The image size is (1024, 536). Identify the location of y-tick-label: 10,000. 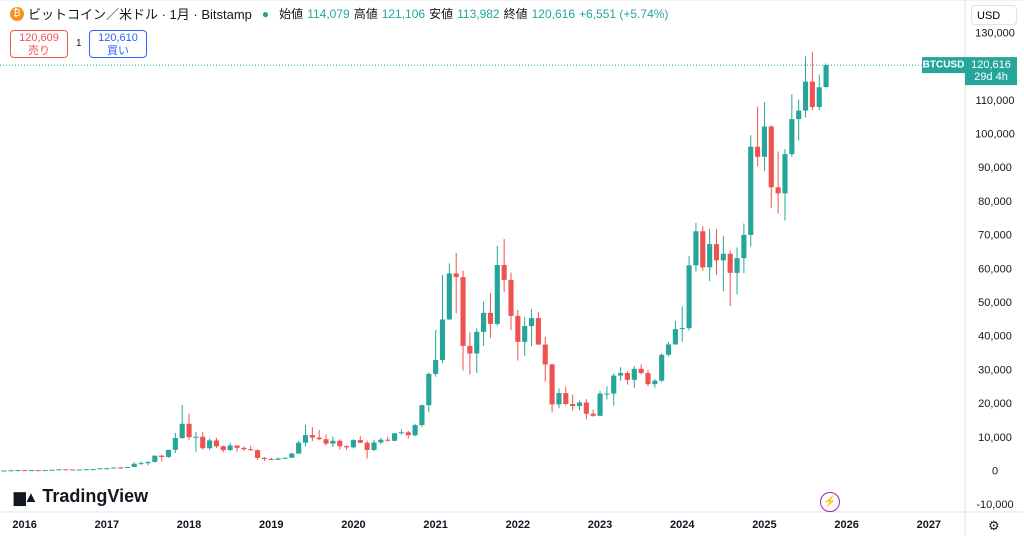
(995, 438).